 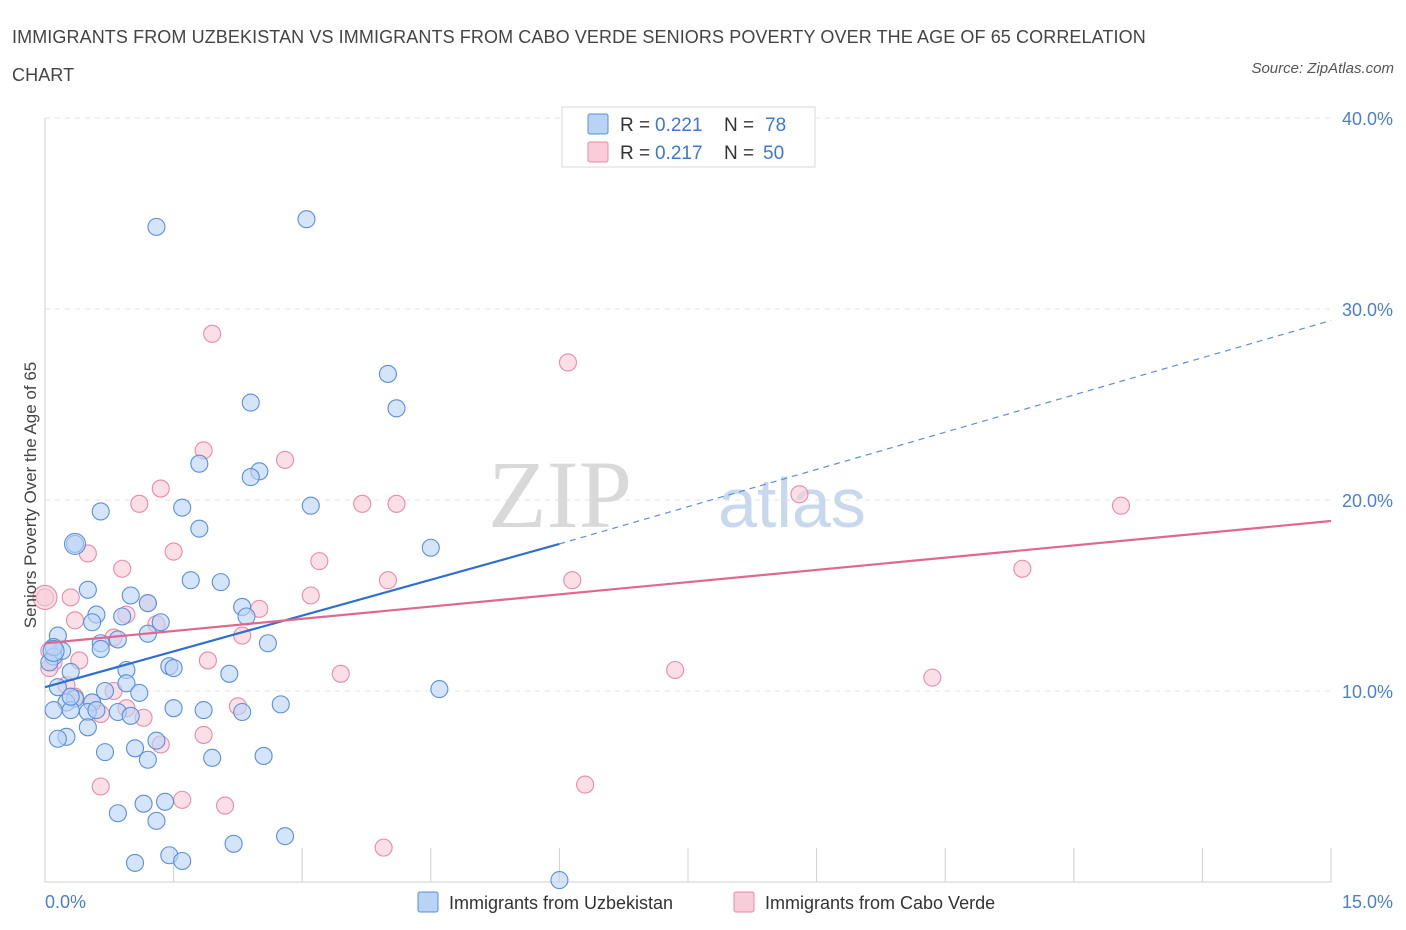 What do you see at coordinates (1367, 501) in the screenshot?
I see `y-tick-label: 20.0%` at bounding box center [1367, 501].